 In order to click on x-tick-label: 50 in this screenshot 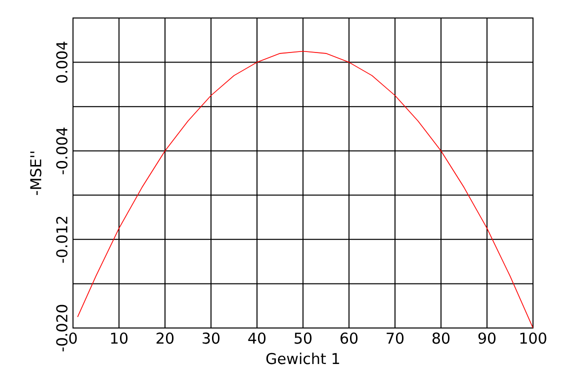, I will do `click(303, 338)`.